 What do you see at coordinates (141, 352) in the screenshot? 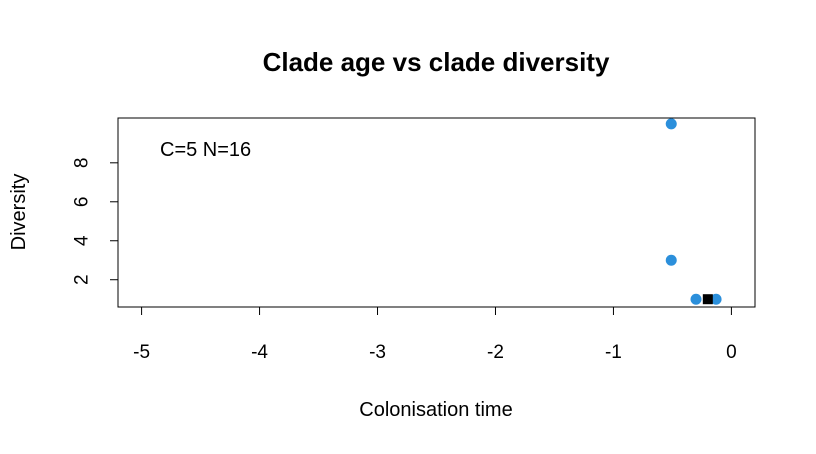
I see `x-tick-label: -5` at bounding box center [141, 352].